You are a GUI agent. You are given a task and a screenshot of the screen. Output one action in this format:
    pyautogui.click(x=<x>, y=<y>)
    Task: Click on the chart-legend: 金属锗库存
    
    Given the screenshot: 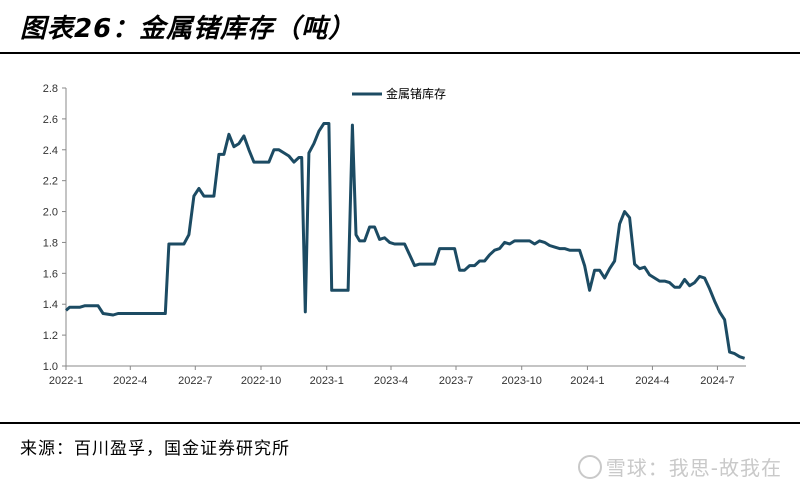 What is the action you would take?
    pyautogui.click(x=399, y=93)
    